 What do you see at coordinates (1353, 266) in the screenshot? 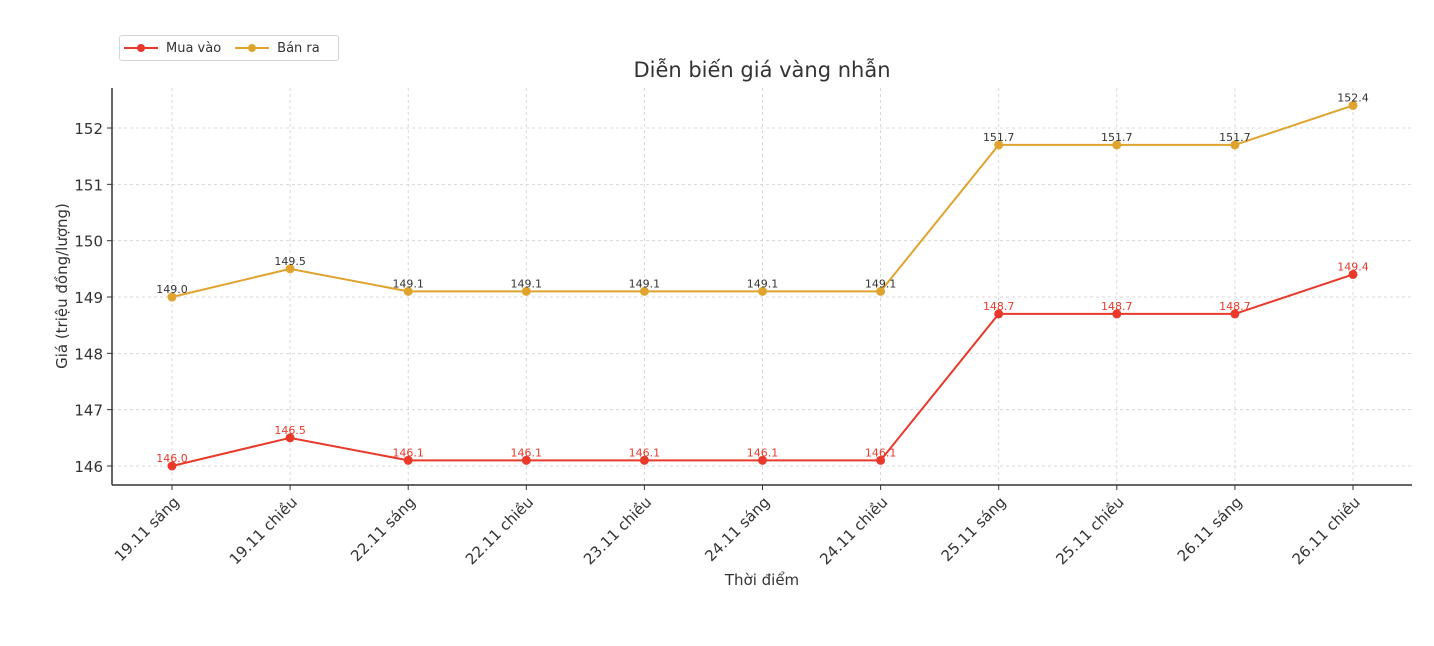
I see `data-label: 149.4` at bounding box center [1353, 266].